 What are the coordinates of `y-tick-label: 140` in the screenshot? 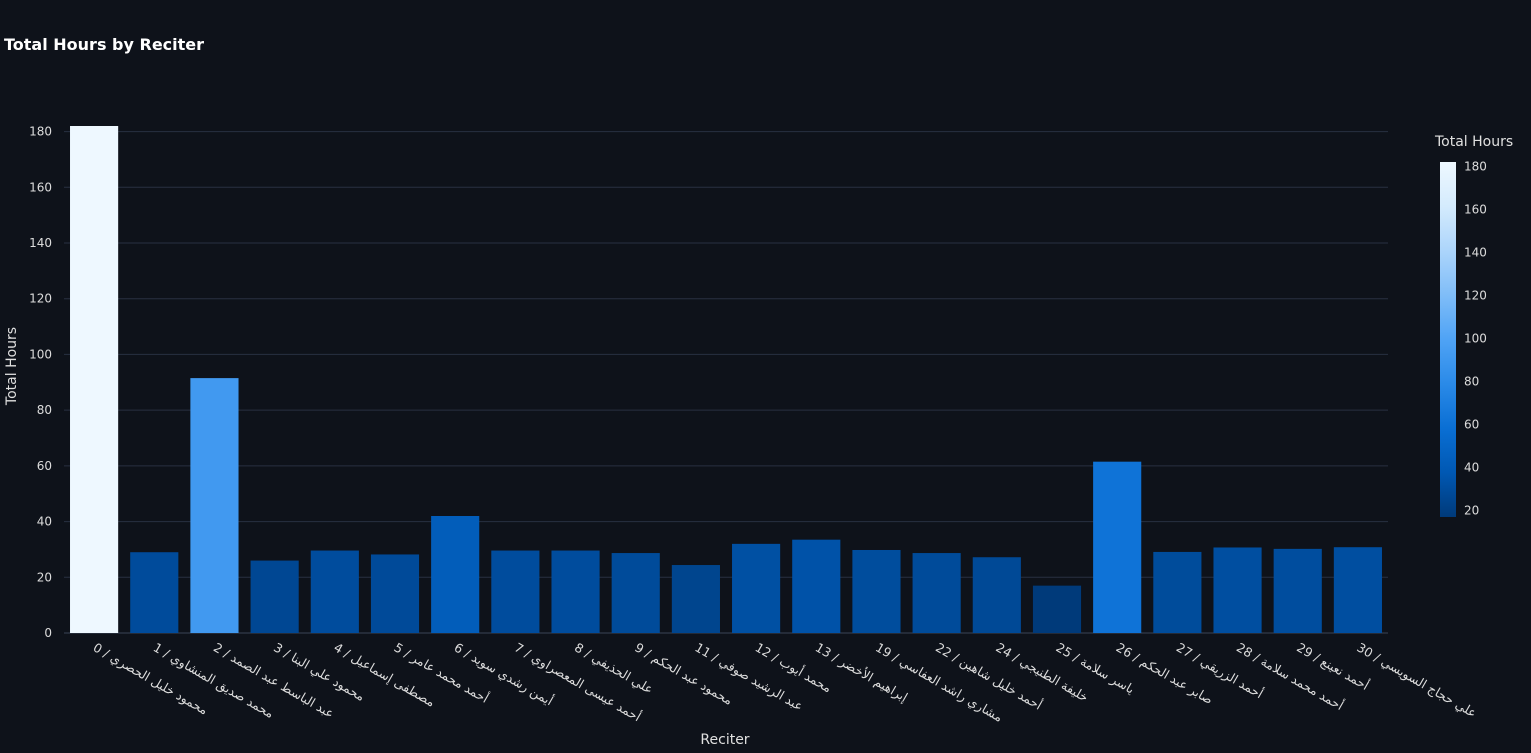 It's located at (40, 243).